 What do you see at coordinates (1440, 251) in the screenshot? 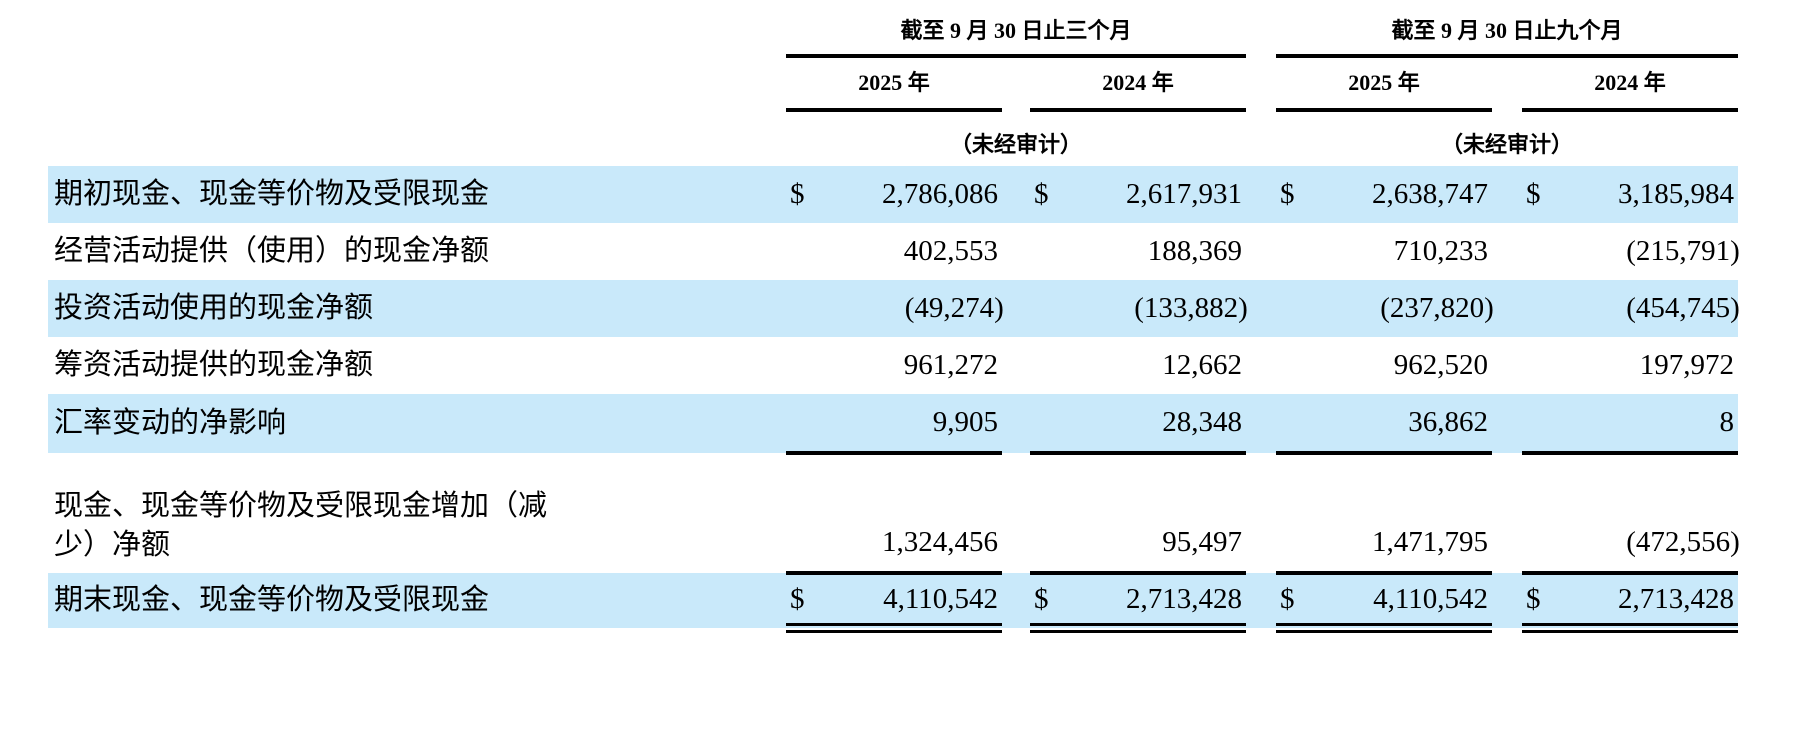
I see `amount-cell: 710,233` at bounding box center [1440, 251].